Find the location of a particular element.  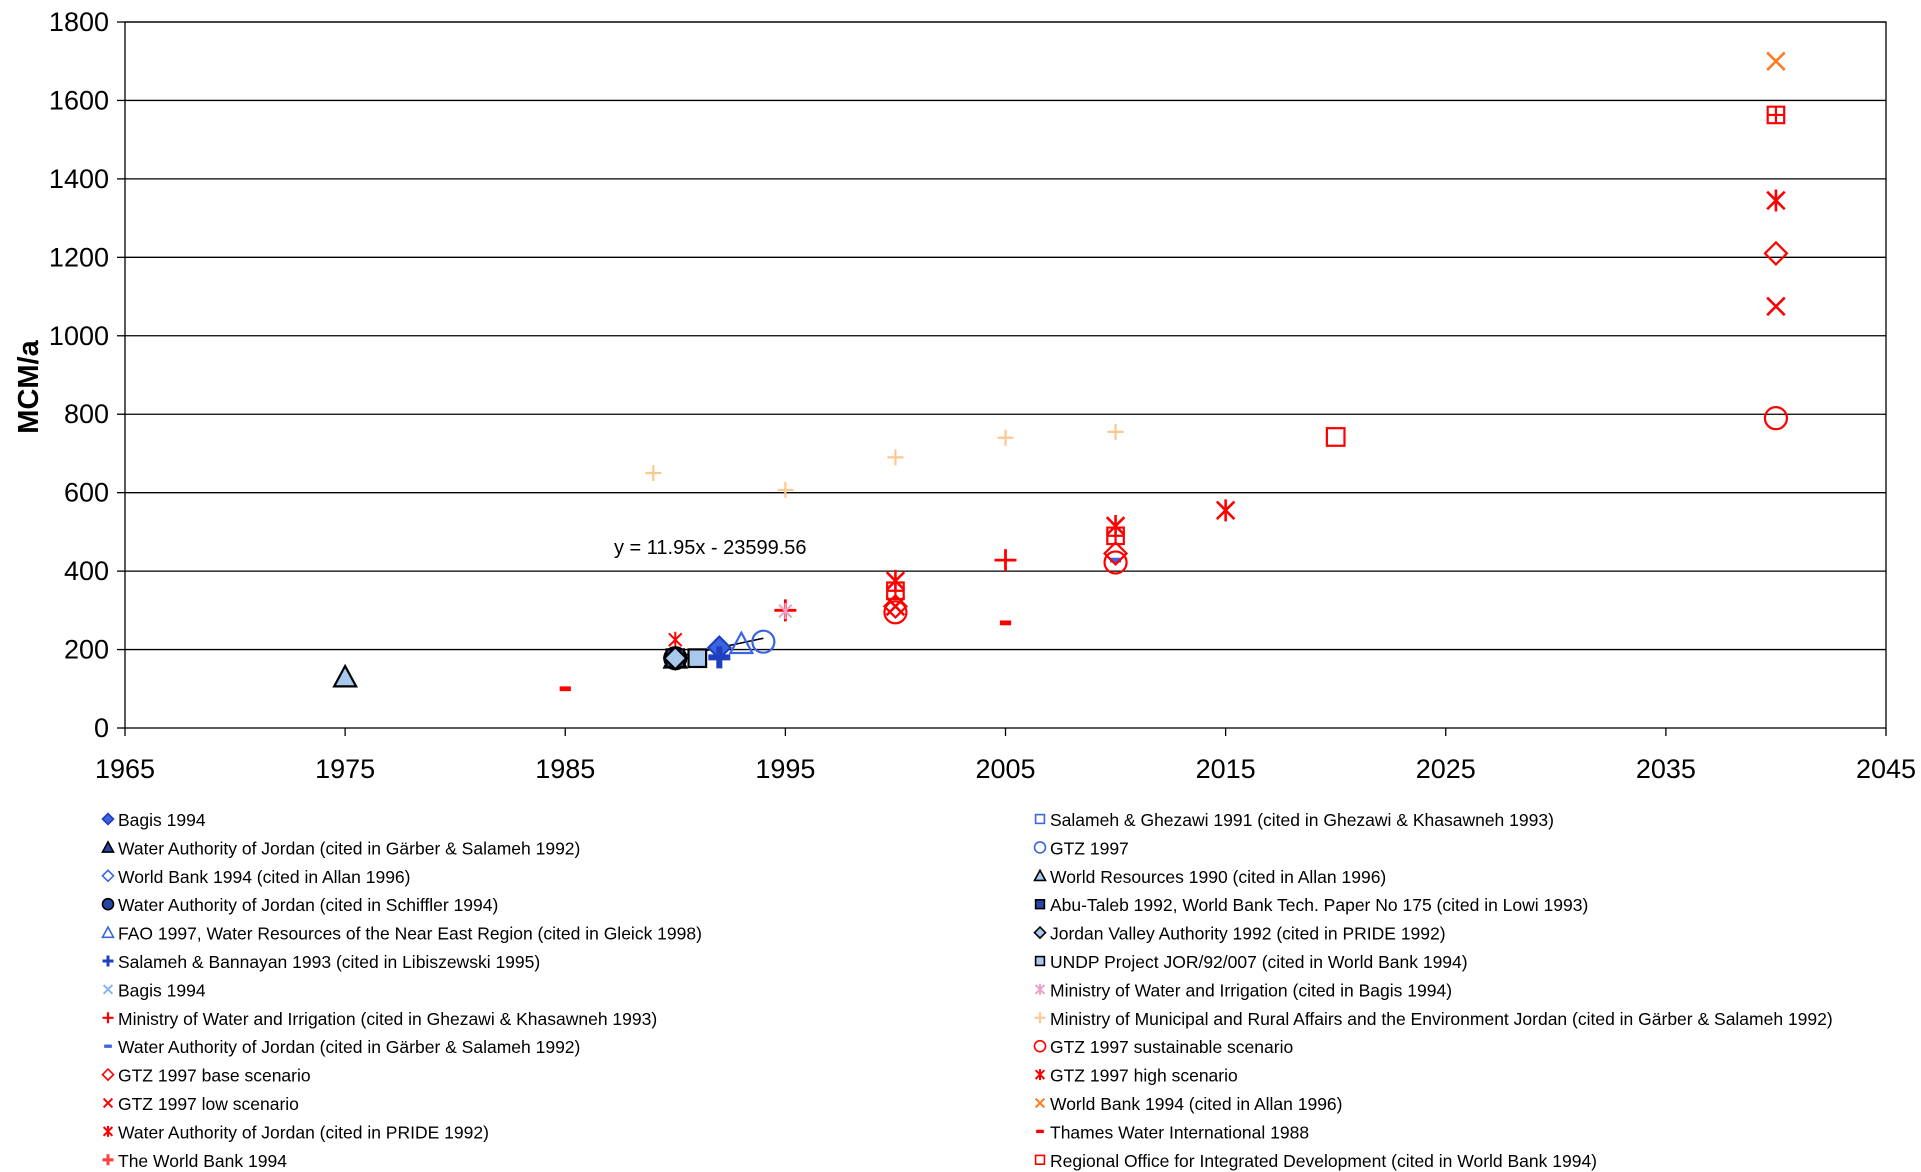

y-tick-label: 600 is located at coordinates (86, 493).